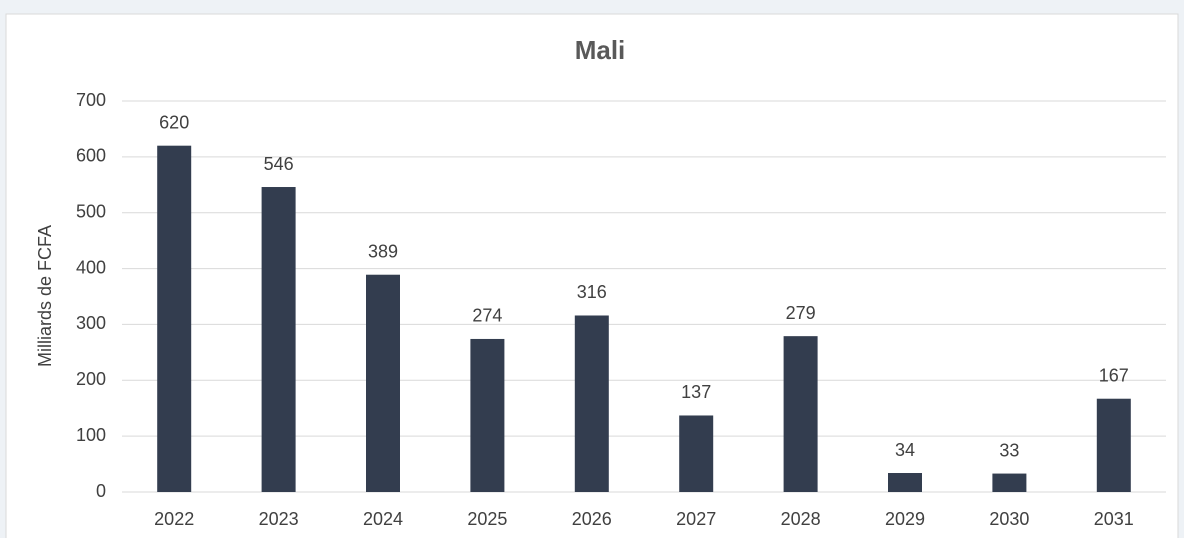  What do you see at coordinates (487, 519) in the screenshot?
I see `x-tick-label: 2025` at bounding box center [487, 519].